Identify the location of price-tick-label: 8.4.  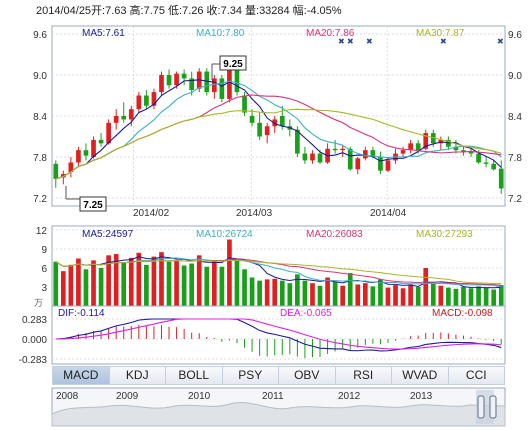
(40, 117).